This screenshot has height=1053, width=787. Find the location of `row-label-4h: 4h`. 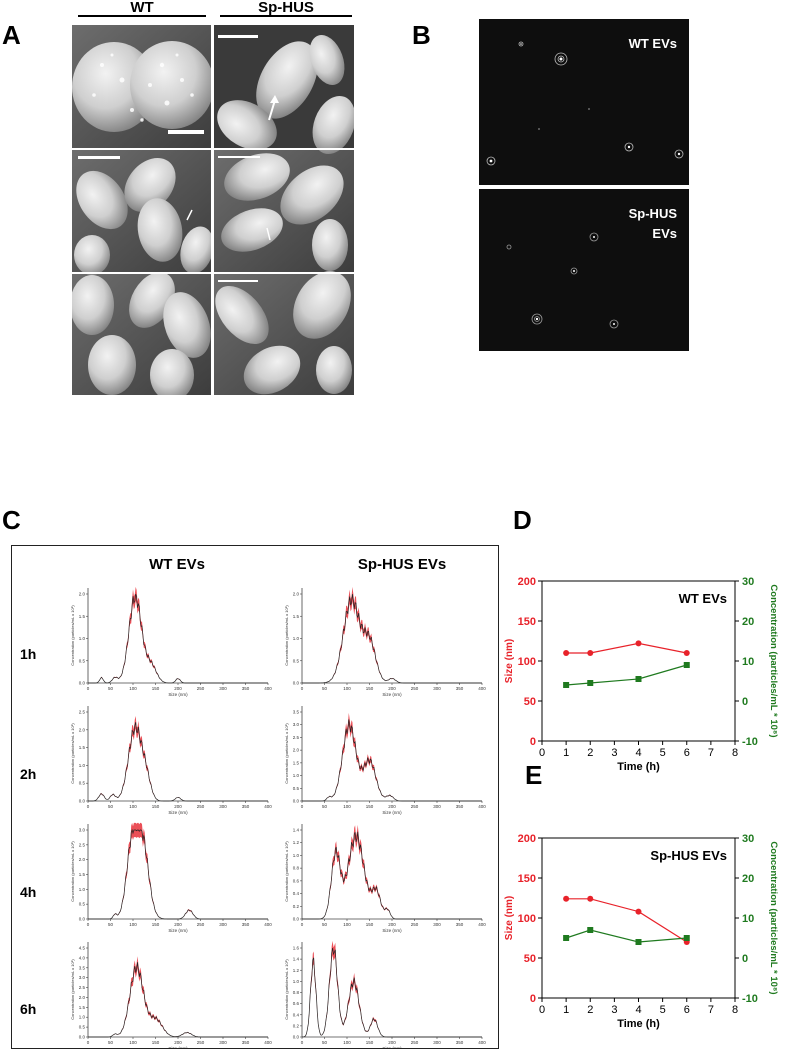

row-label-4h: 4h is located at coordinates (28, 892).